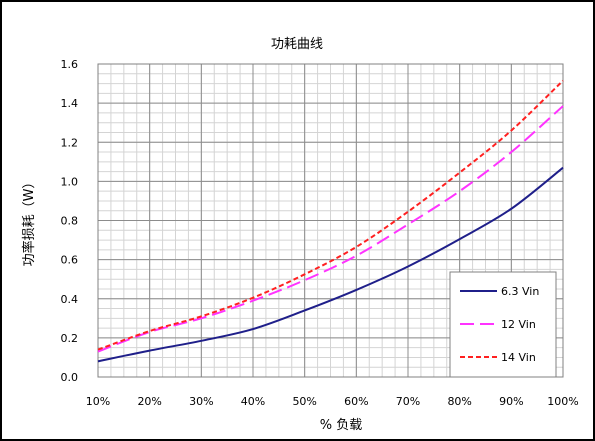  Describe the element at coordinates (562, 401) in the screenshot. I see `x-tick-label: 100%` at that location.